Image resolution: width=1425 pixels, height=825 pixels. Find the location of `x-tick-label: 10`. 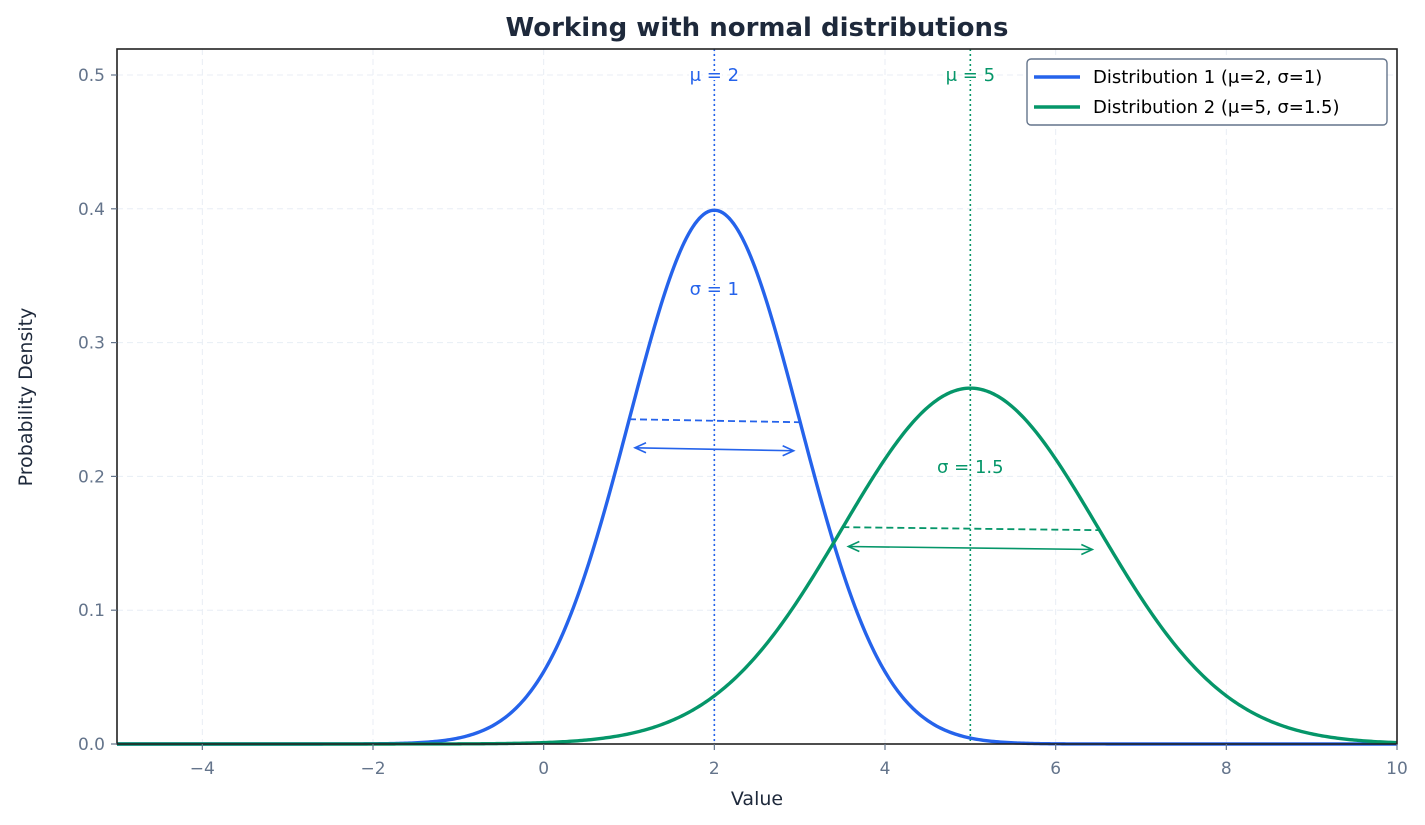

x-tick-label: 10 is located at coordinates (1397, 769).